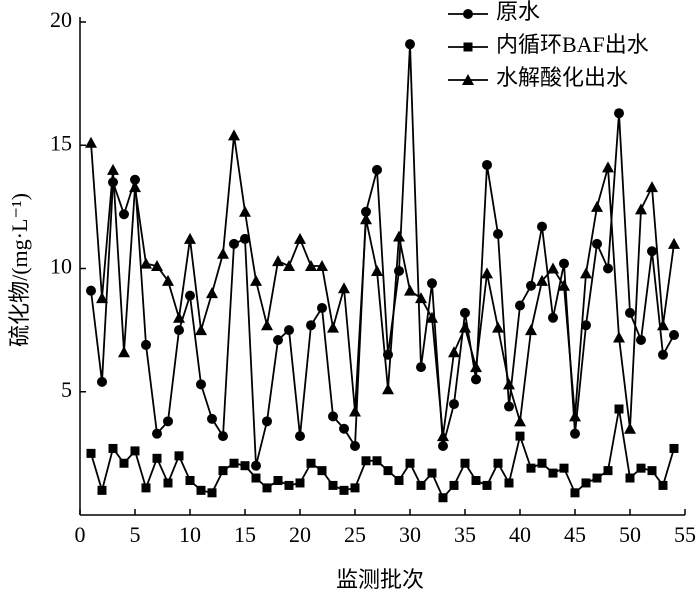 This screenshot has height=601, width=700. I want to click on x-tick-label: 25, so click(355, 534).